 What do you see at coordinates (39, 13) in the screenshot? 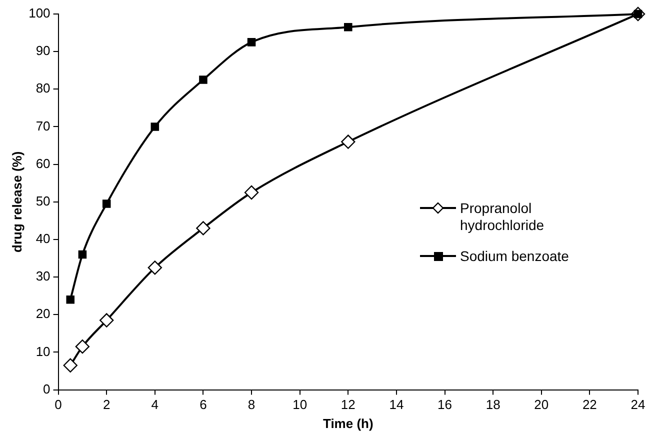
I see `y-tick-label: 100` at bounding box center [39, 13].